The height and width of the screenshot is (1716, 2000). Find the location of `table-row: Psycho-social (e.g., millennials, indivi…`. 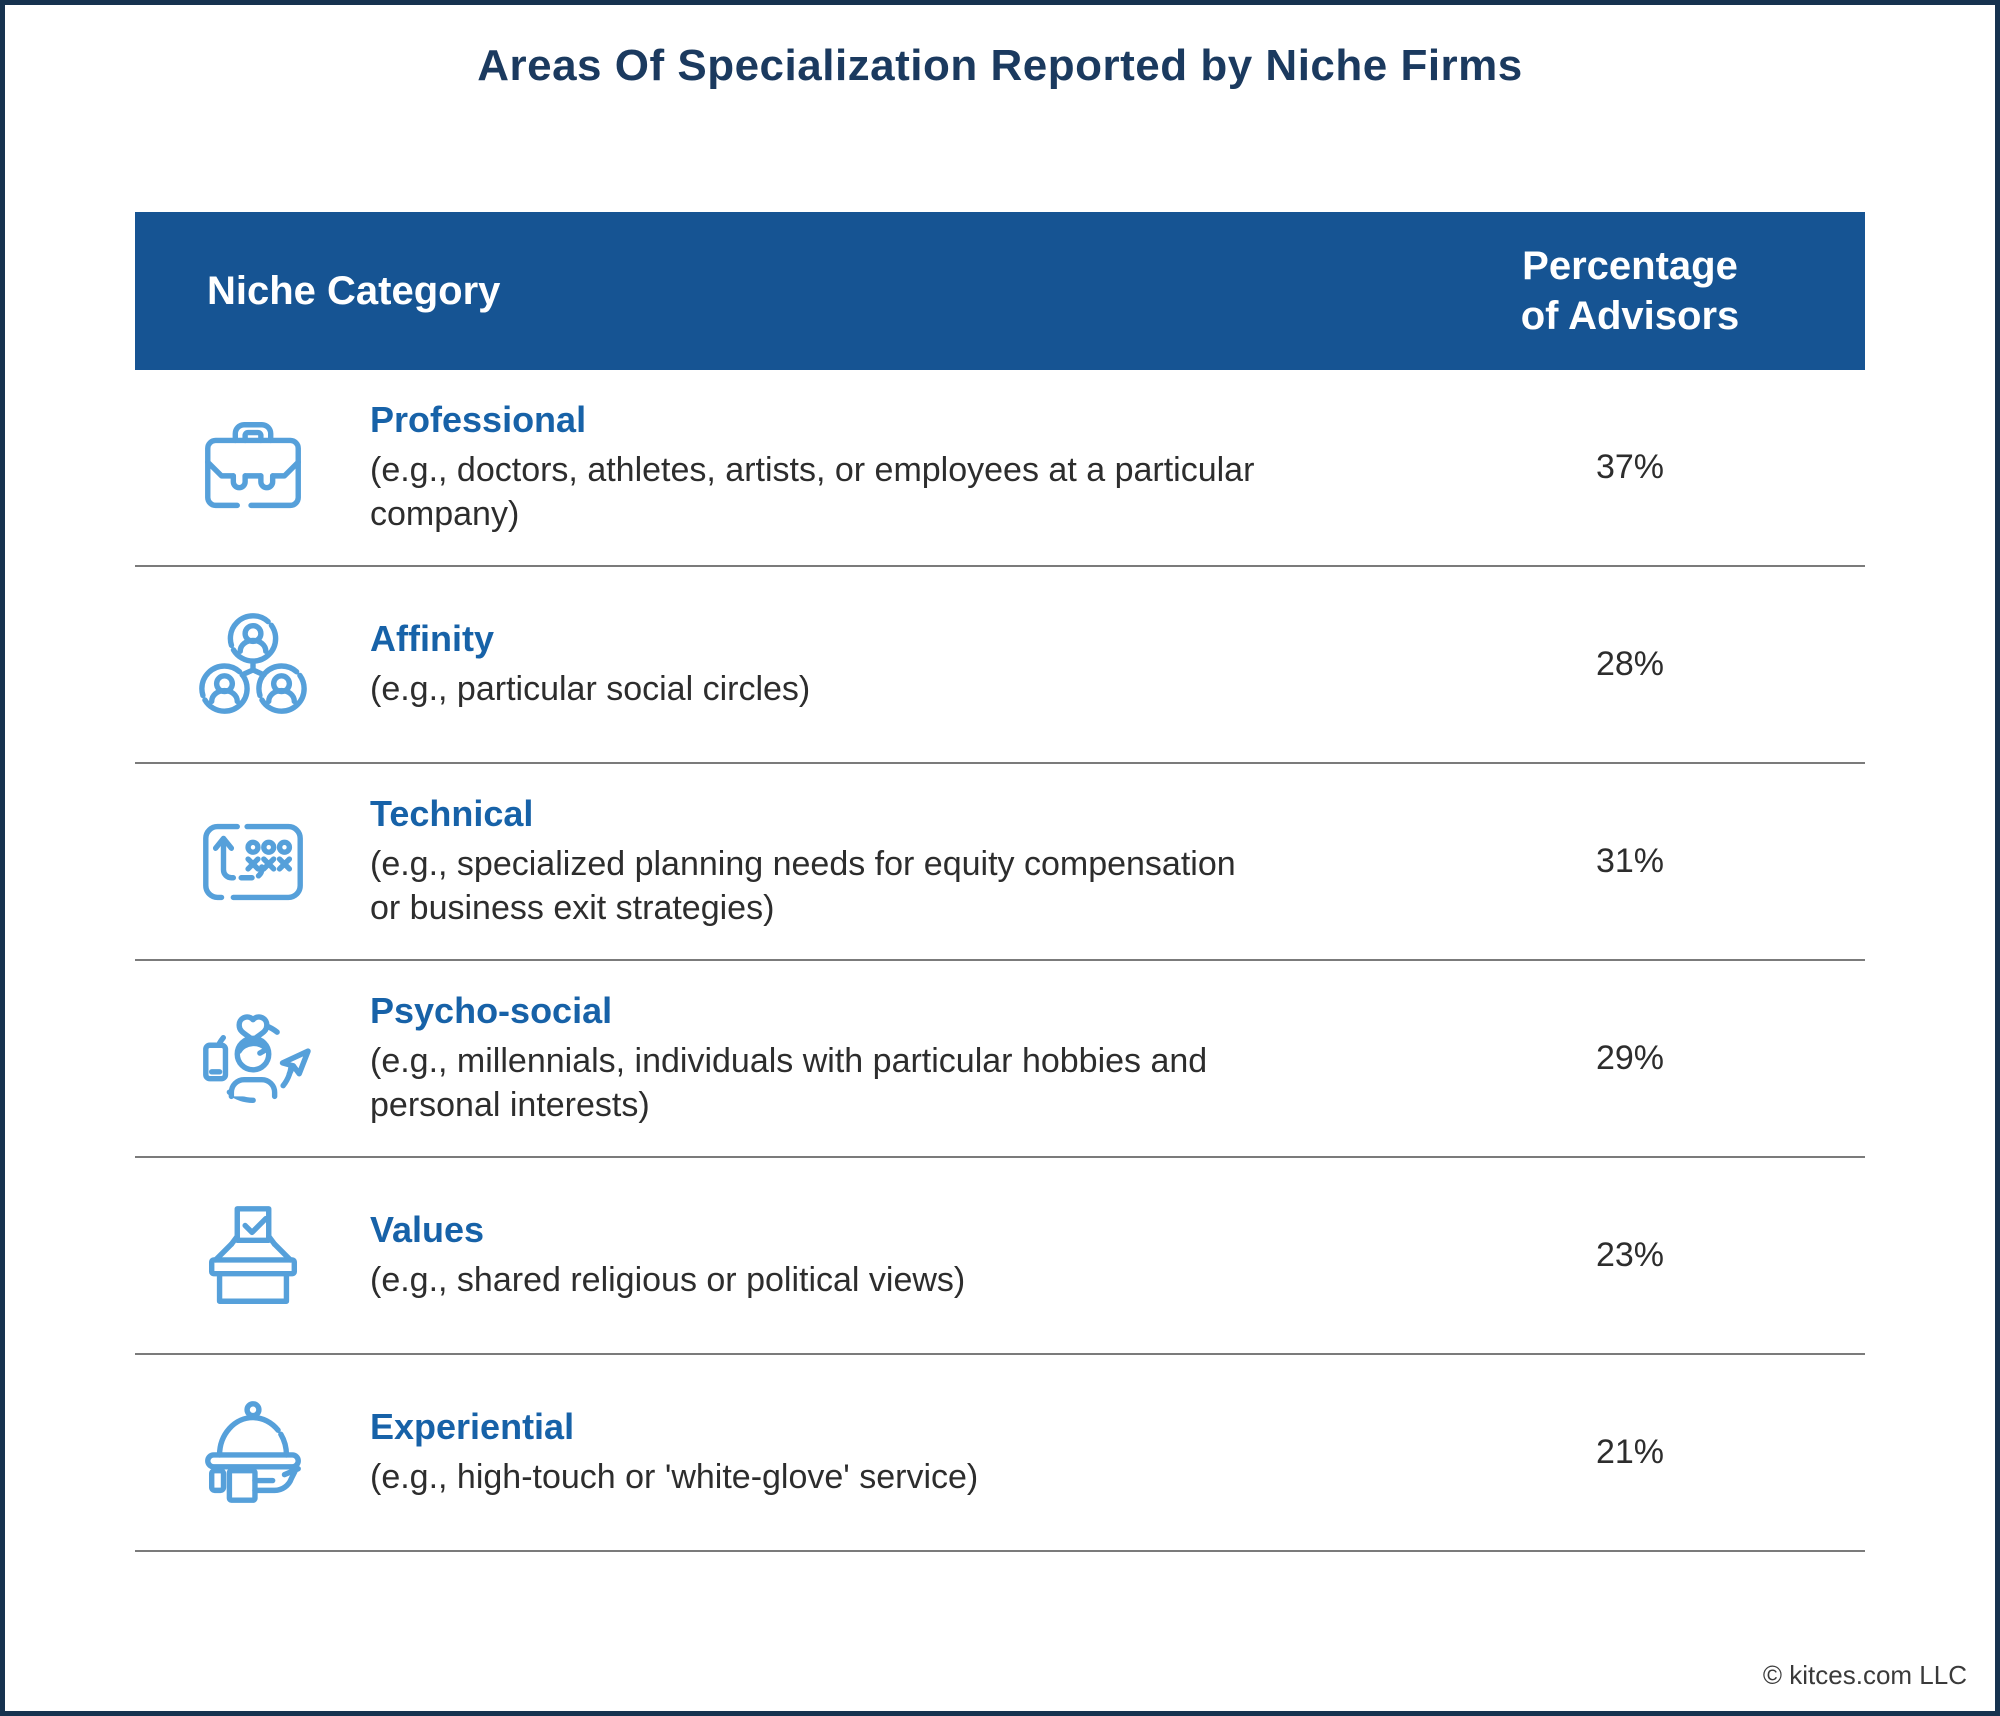

table-row: Psycho-social (e.g., millennials, indivi… is located at coordinates (1000, 1059).